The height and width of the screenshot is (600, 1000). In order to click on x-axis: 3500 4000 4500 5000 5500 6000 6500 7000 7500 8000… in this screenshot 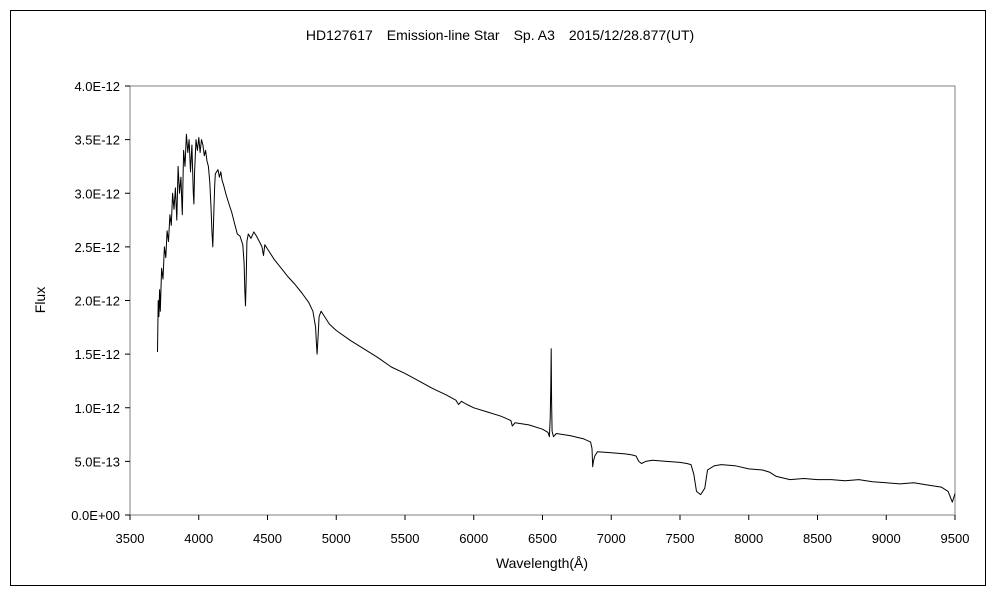, I will do `click(543, 530)`.